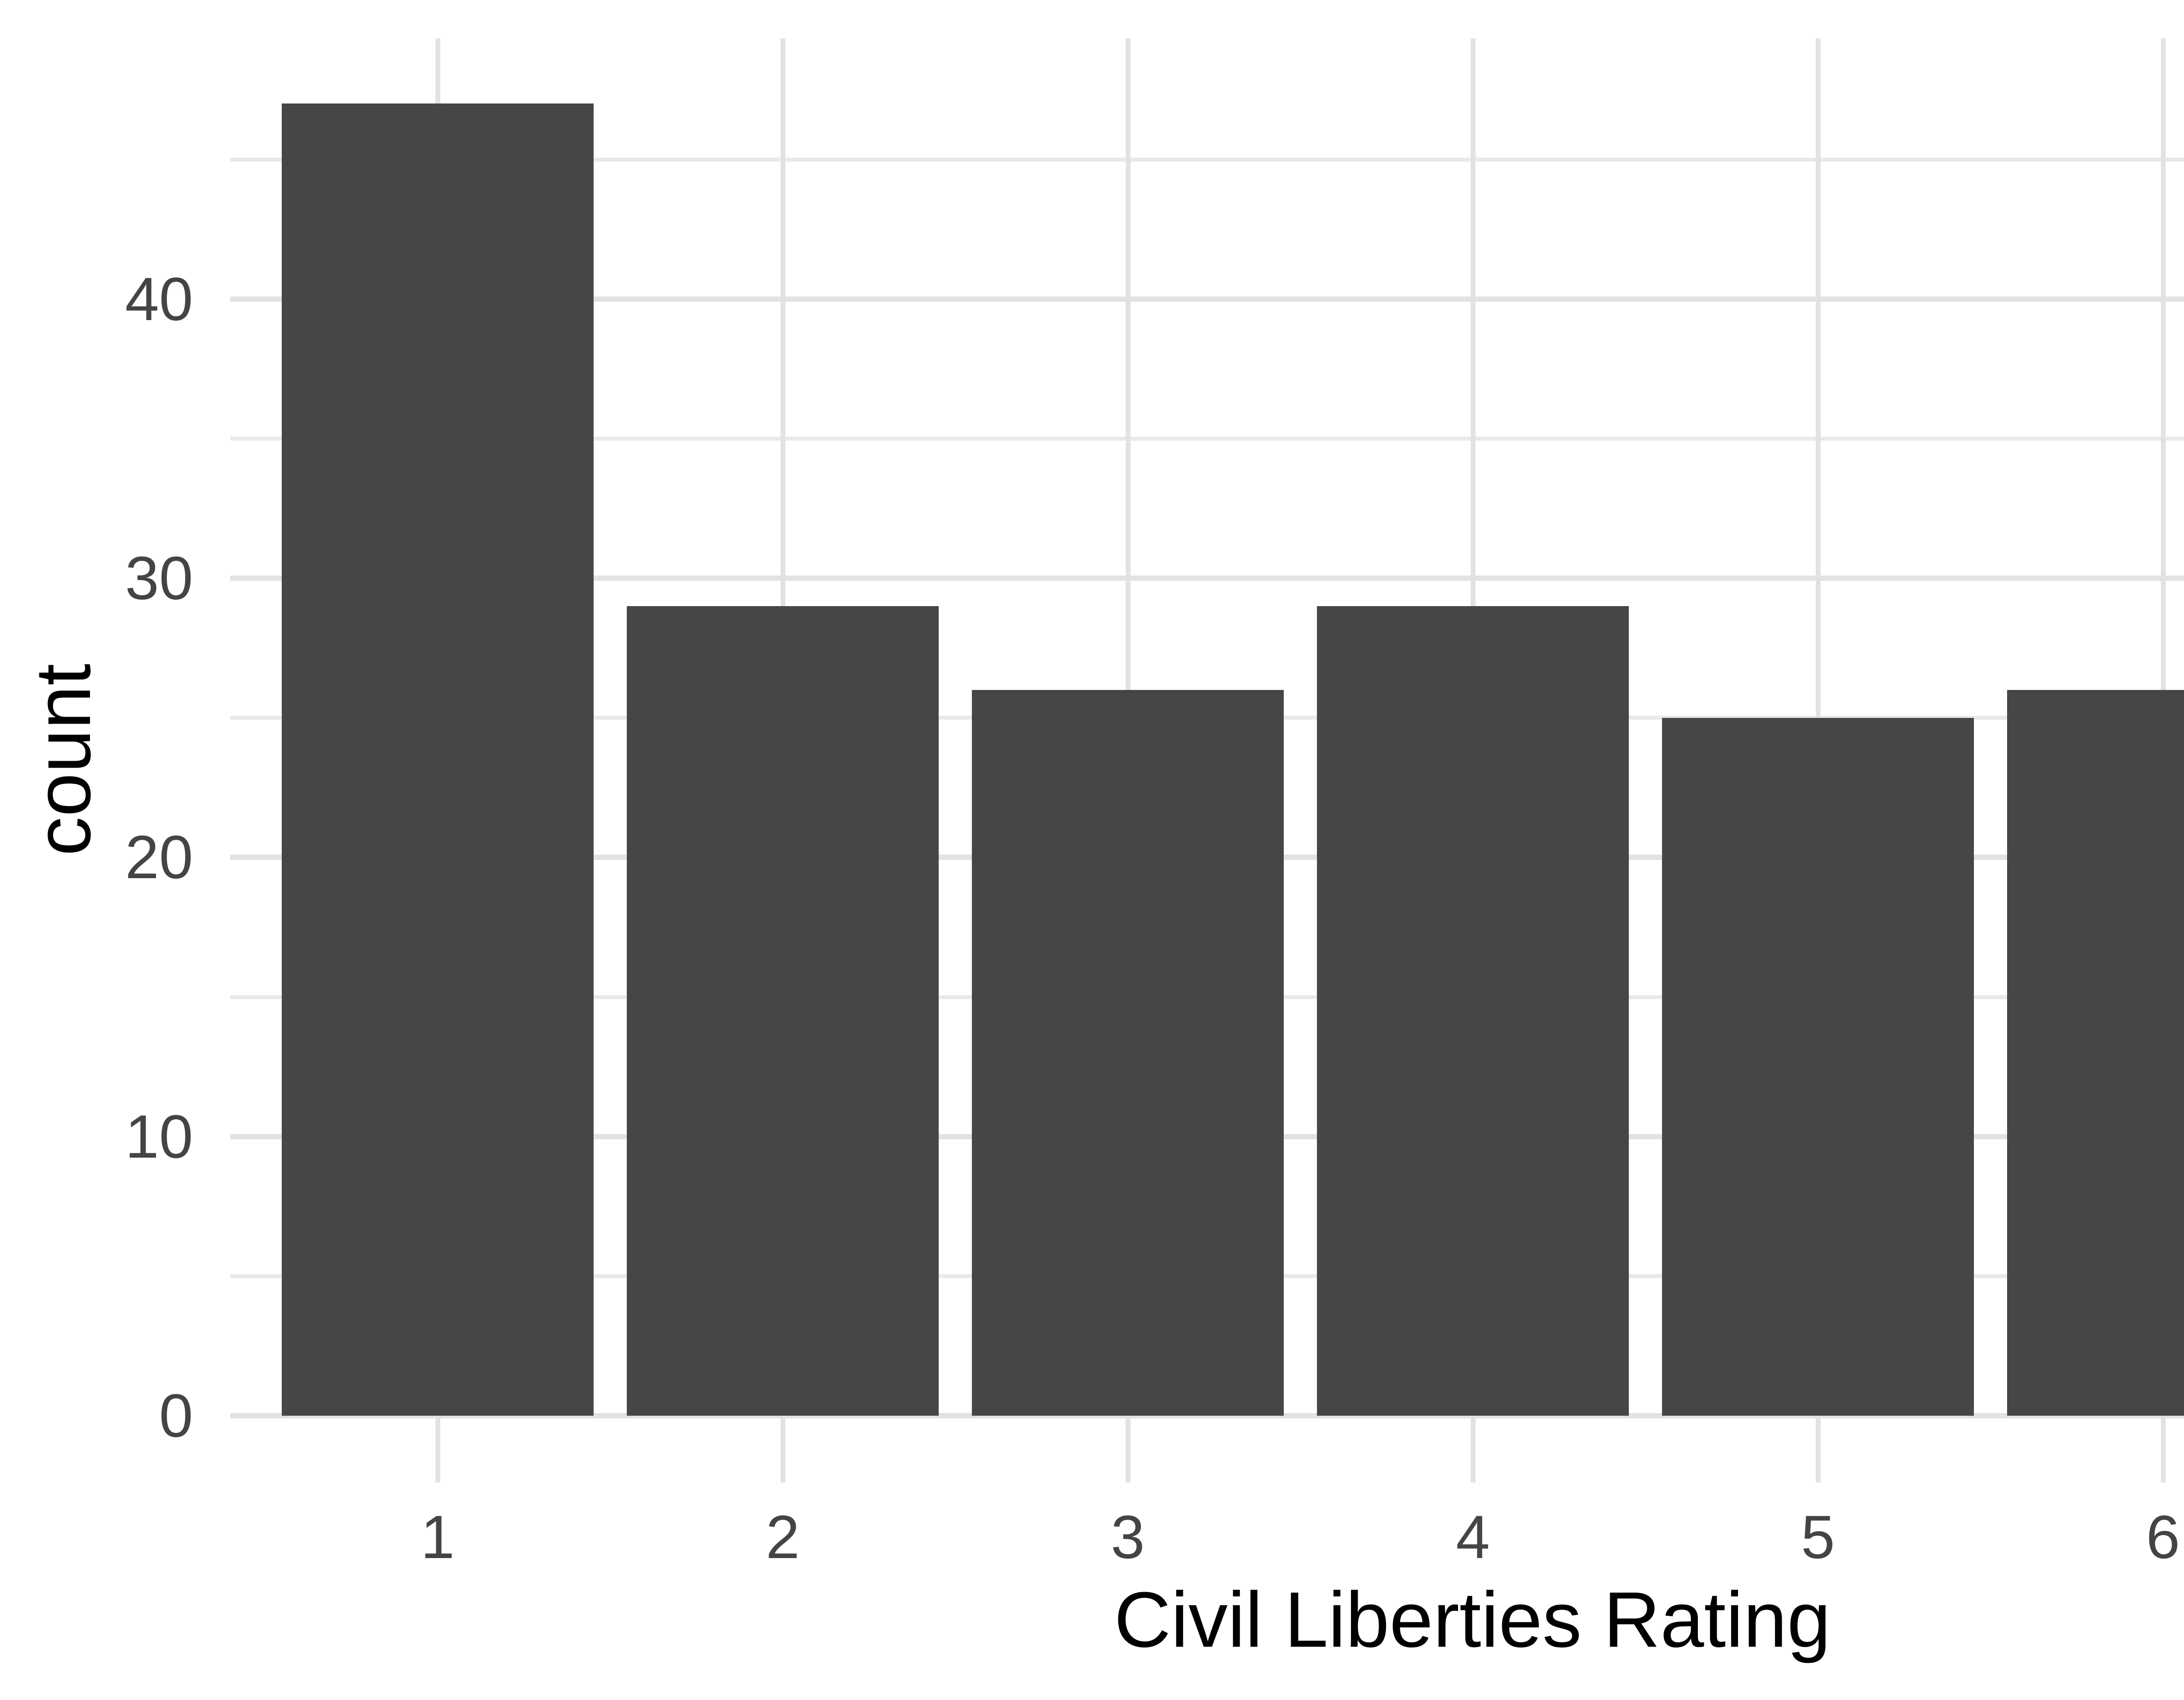  Describe the element at coordinates (159, 857) in the screenshot. I see `y-tick-label-20: 20` at that location.